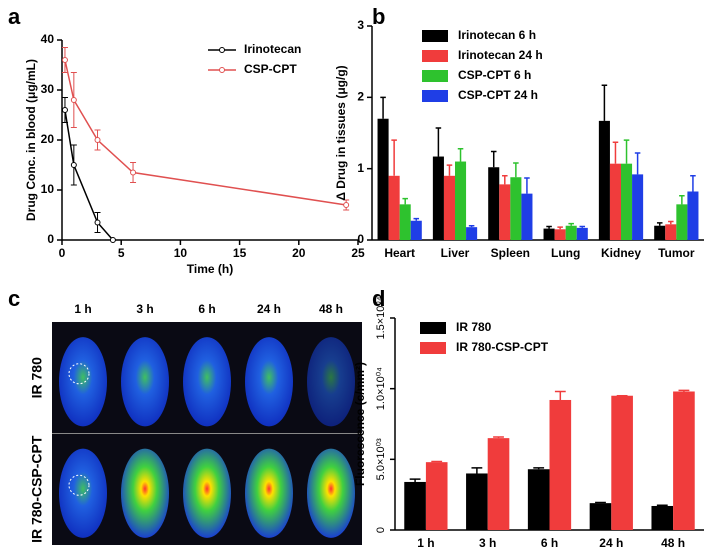 The width and height of the screenshot is (716, 560). I want to click on y-tick-label: 5.0×10⁰³, so click(381, 459).